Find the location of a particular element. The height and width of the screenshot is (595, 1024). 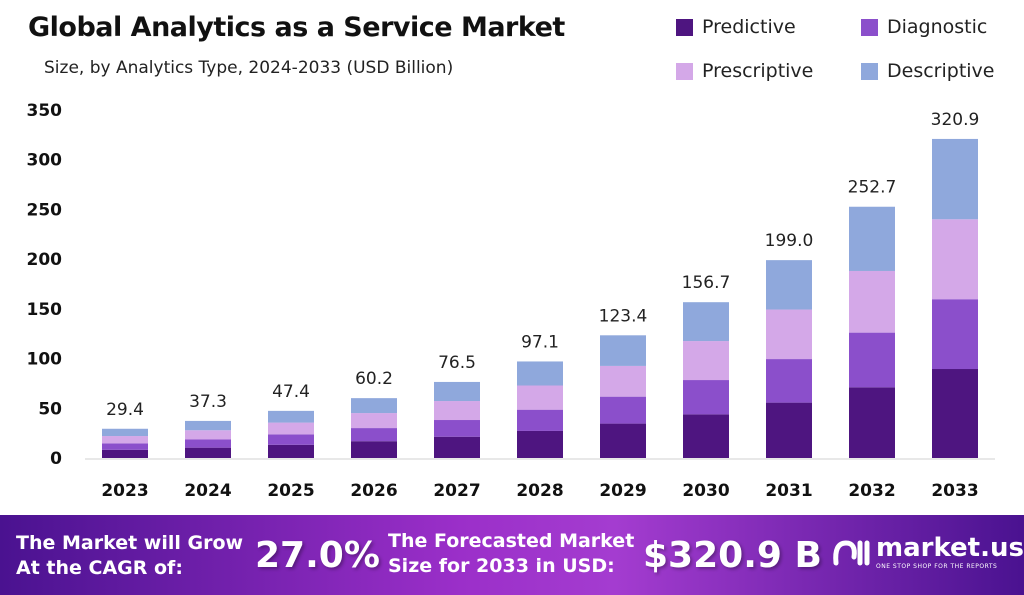

forecast-label-line2: Size for 2033 in USD: is located at coordinates (501, 566).